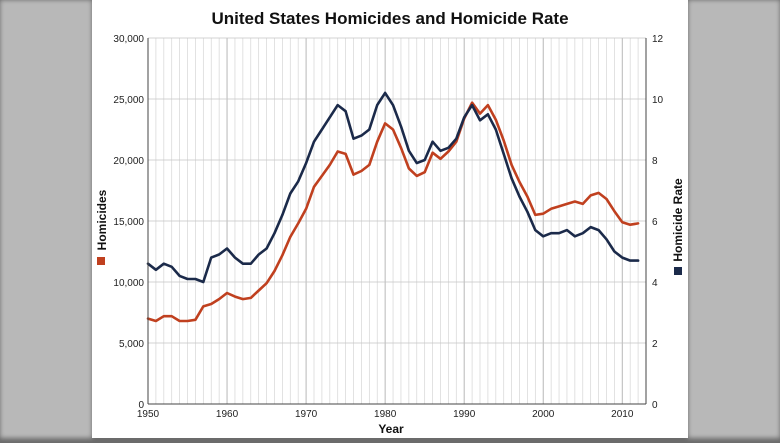 The width and height of the screenshot is (780, 443). I want to click on x-tick-label: 2010, so click(622, 414).